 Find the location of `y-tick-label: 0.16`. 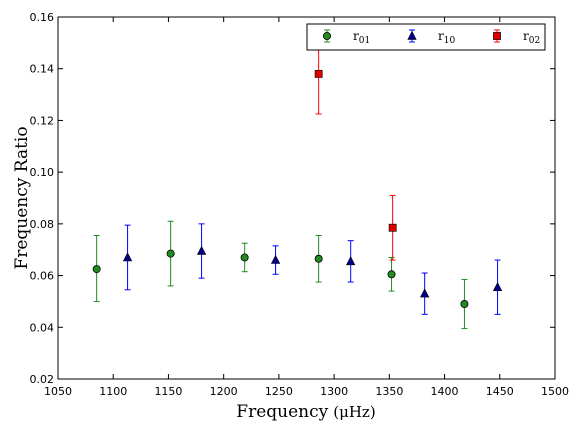

y-tick-label: 0.16 is located at coordinates (42, 17).